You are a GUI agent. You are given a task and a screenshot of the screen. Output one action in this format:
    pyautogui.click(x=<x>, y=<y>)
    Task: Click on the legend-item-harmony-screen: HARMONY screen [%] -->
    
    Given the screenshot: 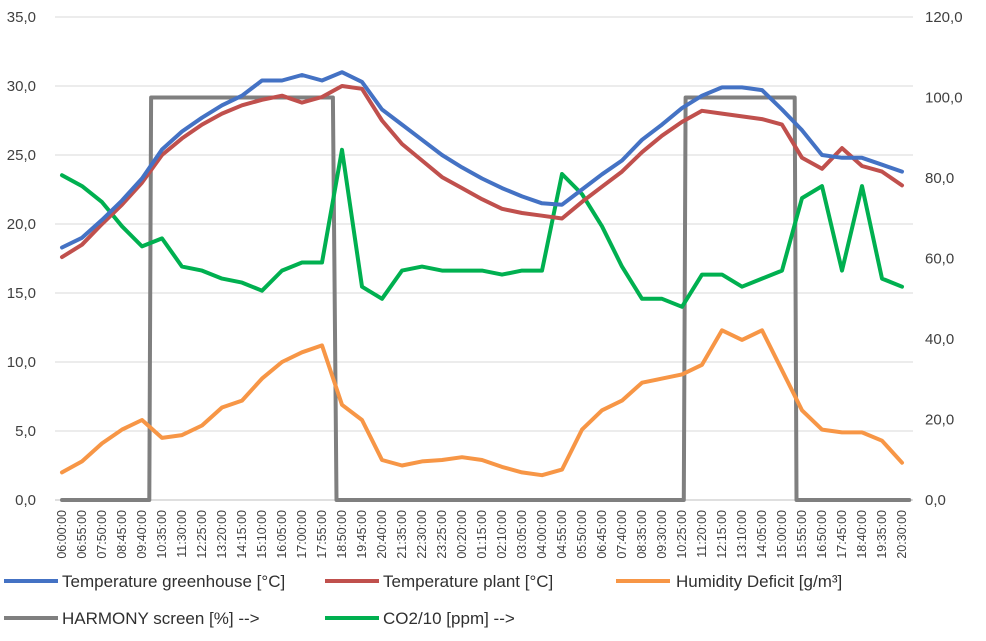 What is the action you would take?
    pyautogui.click(x=132, y=618)
    